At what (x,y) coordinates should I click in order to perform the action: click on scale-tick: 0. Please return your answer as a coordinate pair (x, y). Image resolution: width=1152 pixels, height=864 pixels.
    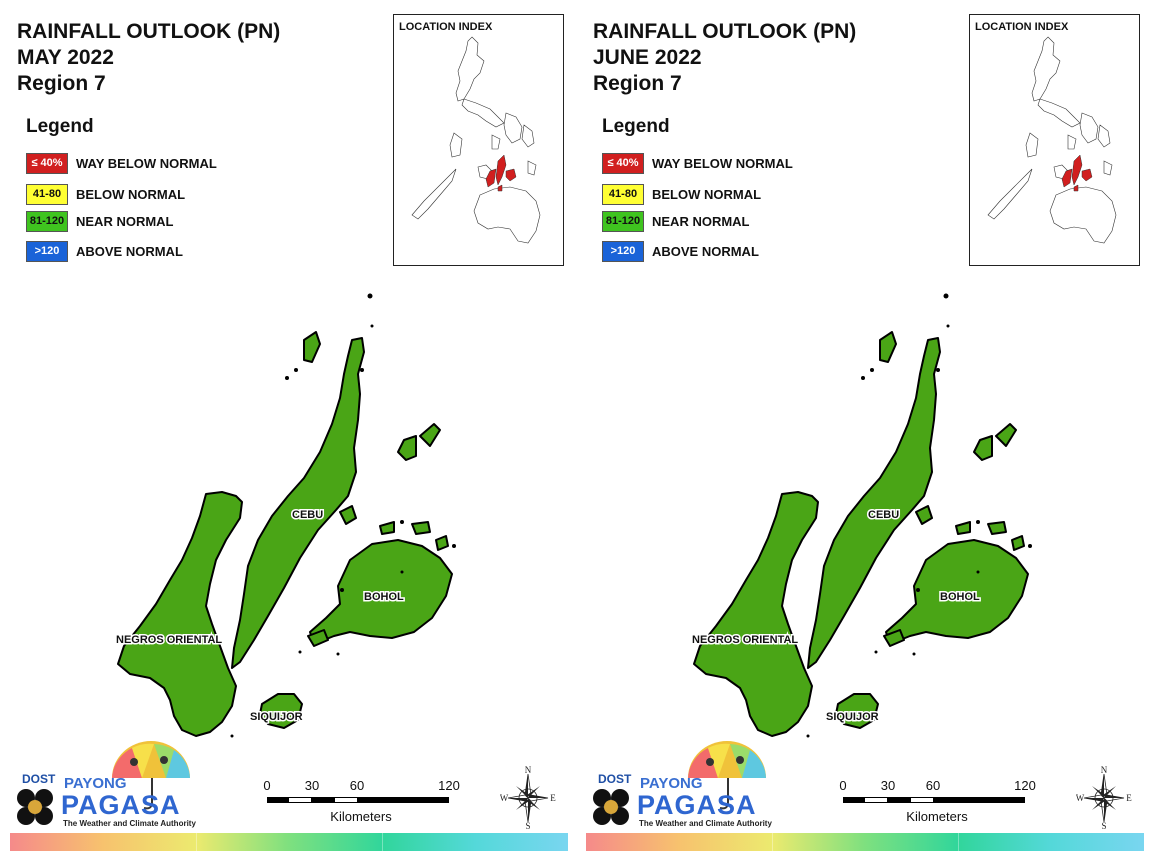
    Looking at the image, I should click on (843, 785).